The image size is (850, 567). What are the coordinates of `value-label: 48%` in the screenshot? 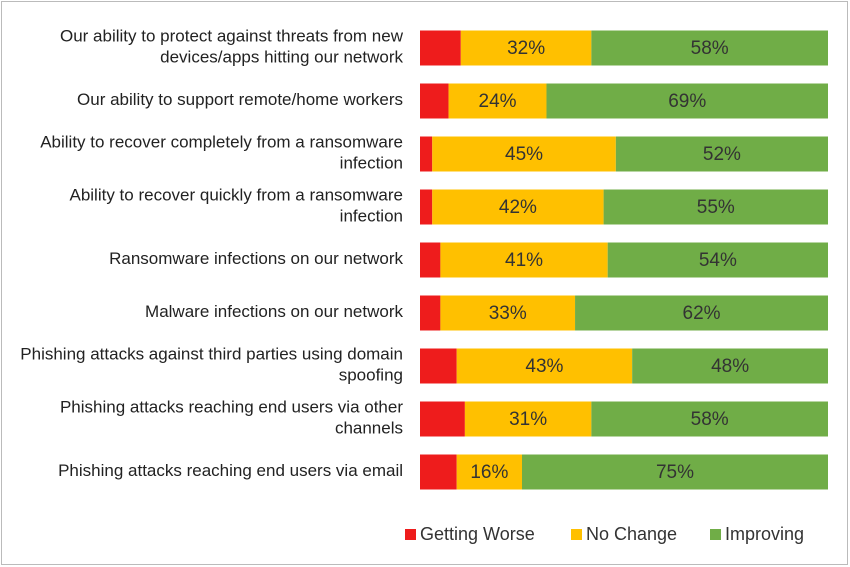 It's located at (730, 366).